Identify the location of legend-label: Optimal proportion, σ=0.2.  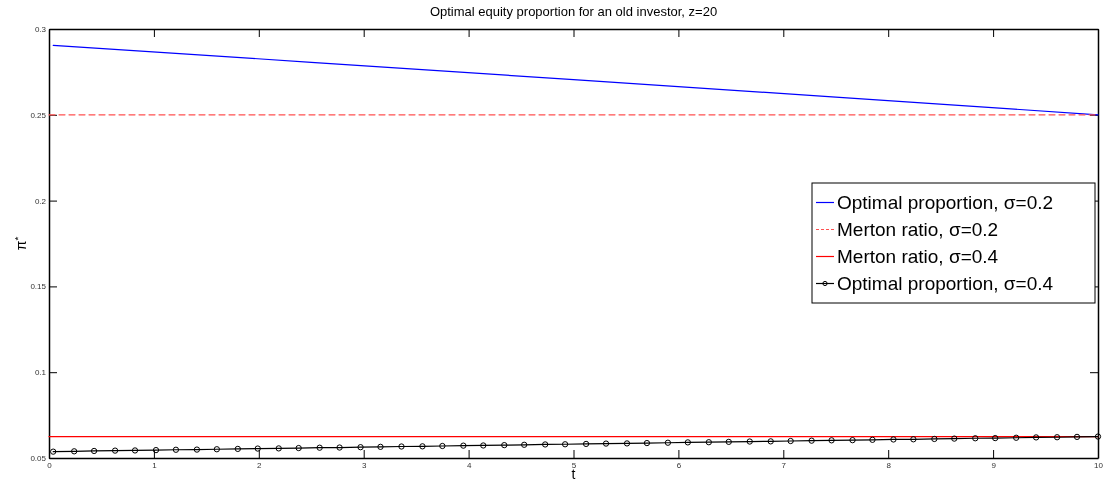
(945, 203).